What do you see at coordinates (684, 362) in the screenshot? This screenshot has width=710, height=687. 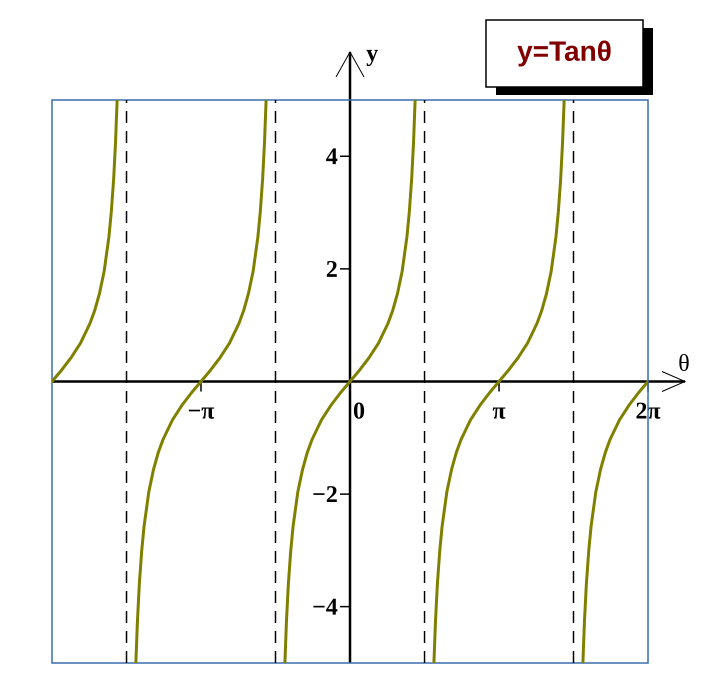 I see `x-axis-title: θ` at bounding box center [684, 362].